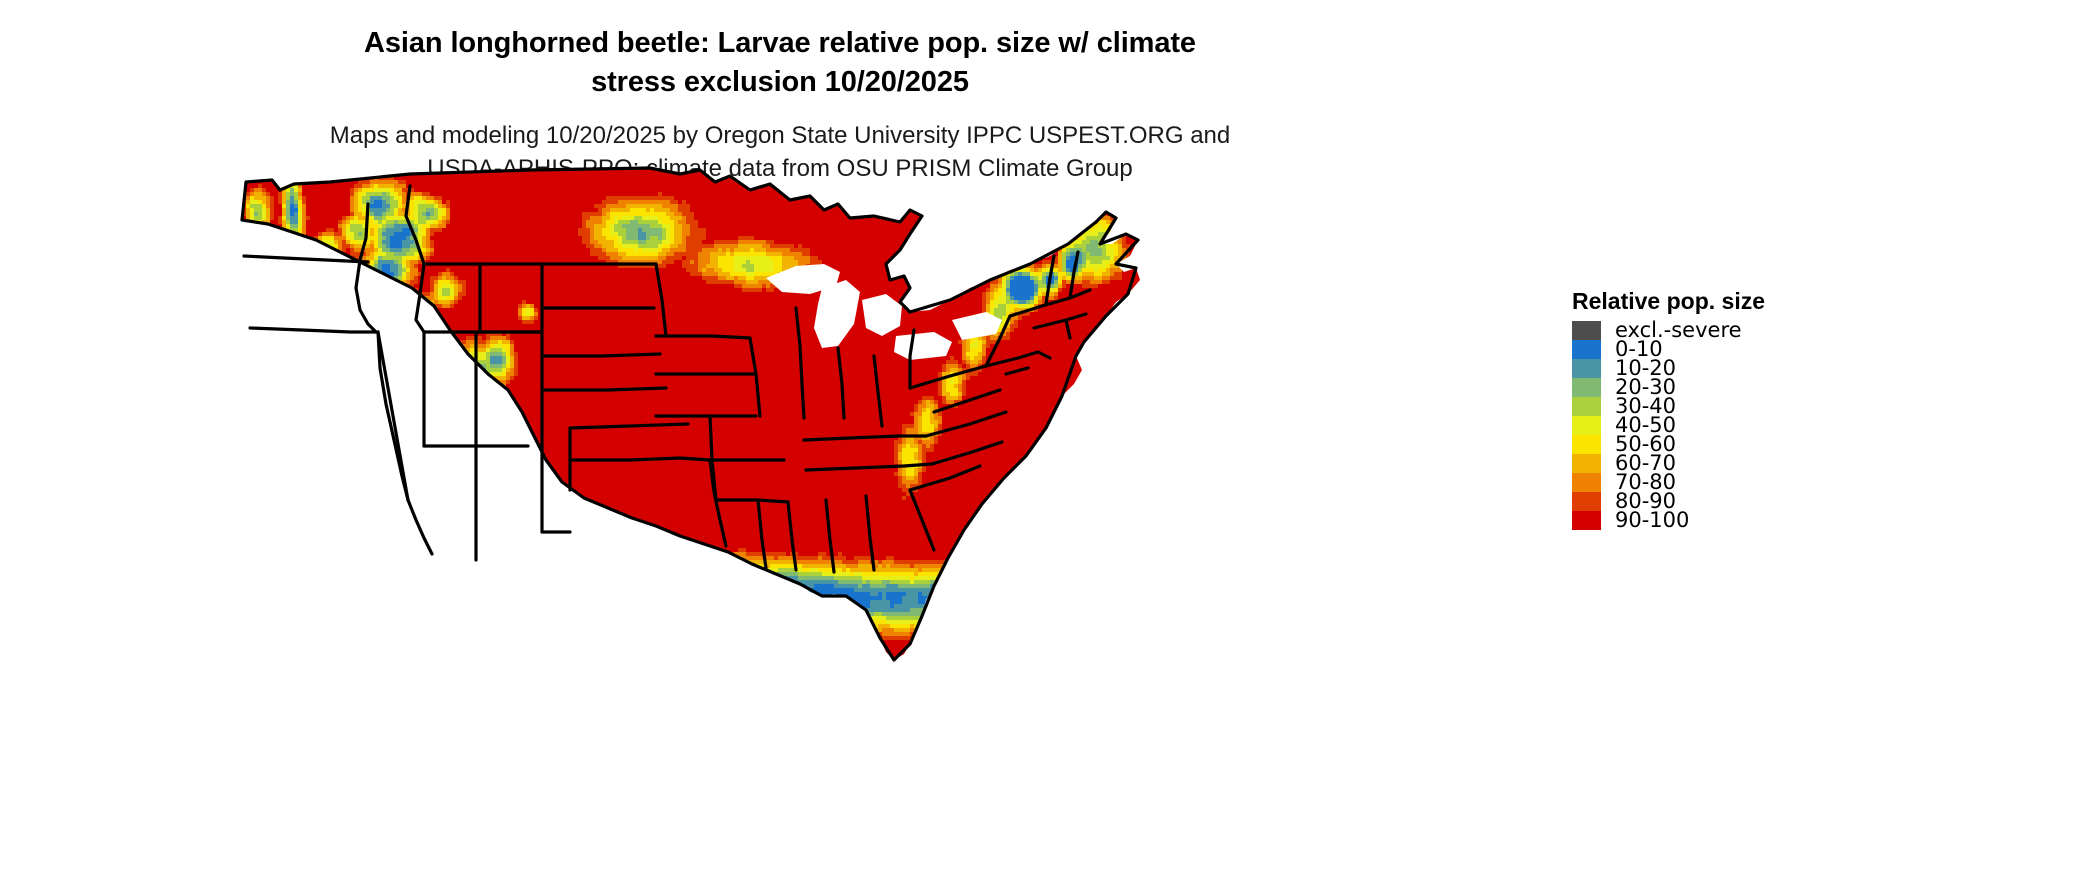 The width and height of the screenshot is (2100, 892). What do you see at coordinates (1646, 463) in the screenshot?
I see `legend-label: 60-70` at bounding box center [1646, 463].